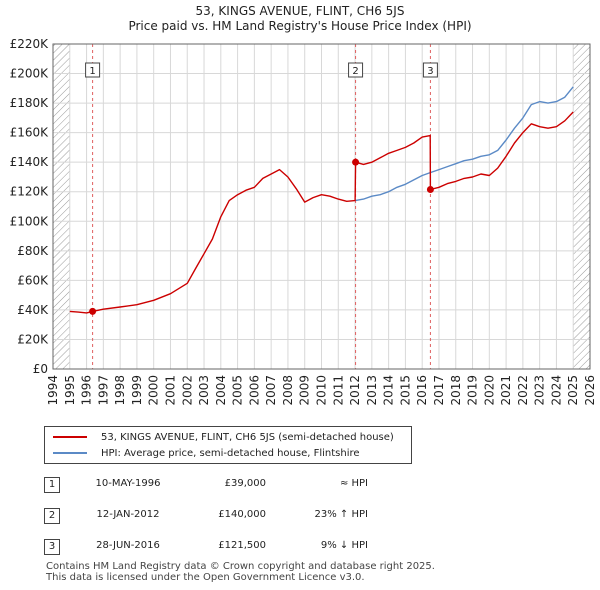 The height and width of the screenshot is (590, 600). I want to click on x-tick-label: 1997, so click(103, 390).